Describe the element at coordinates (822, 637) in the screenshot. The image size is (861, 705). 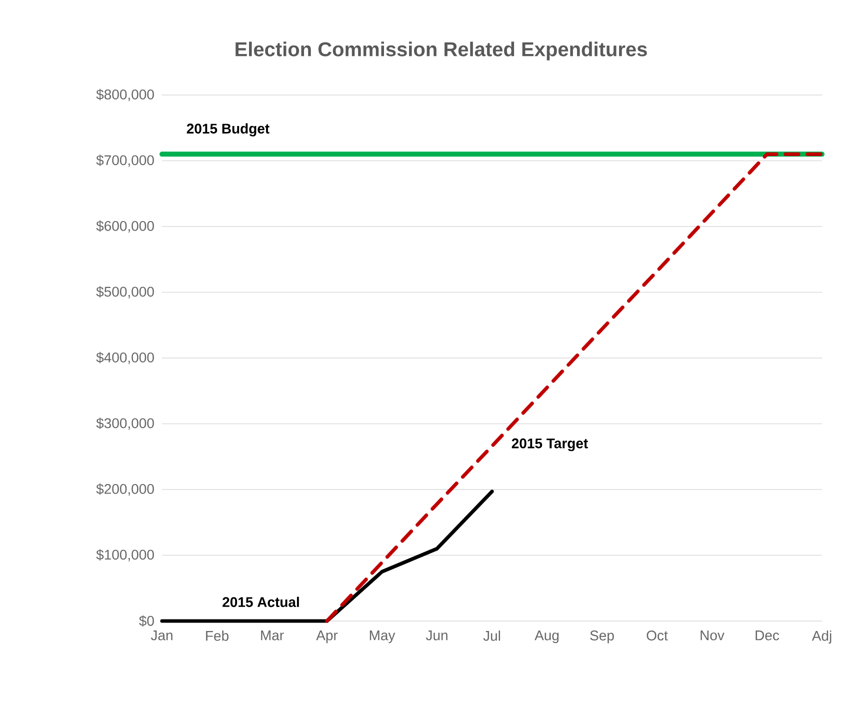
I see `x-tick-label: Adj` at that location.